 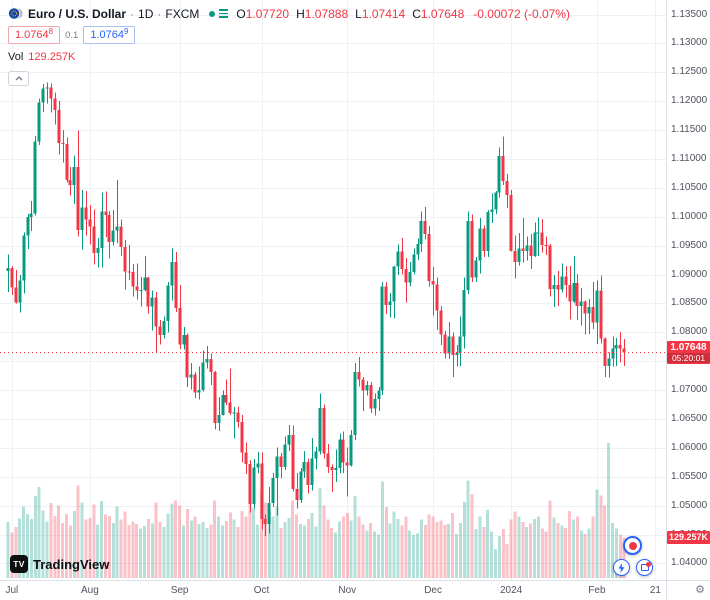 What do you see at coordinates (689, 303) in the screenshot?
I see `price-tick-label: 1.08500` at bounding box center [689, 303].